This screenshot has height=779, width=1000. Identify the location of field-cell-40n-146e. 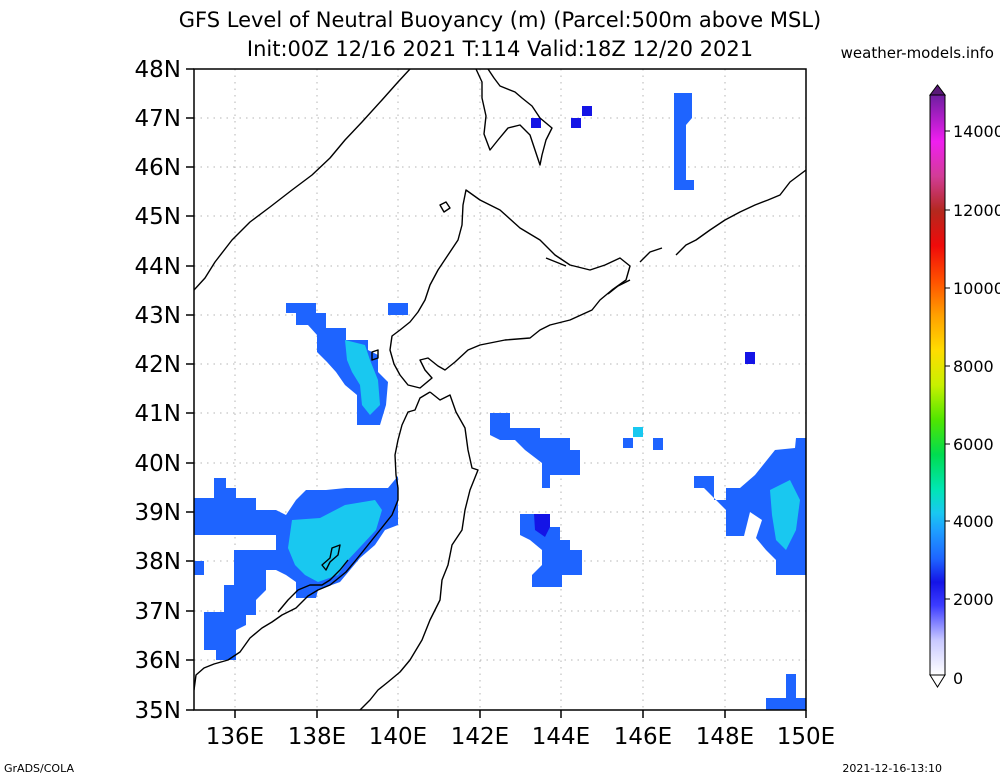
(658, 444).